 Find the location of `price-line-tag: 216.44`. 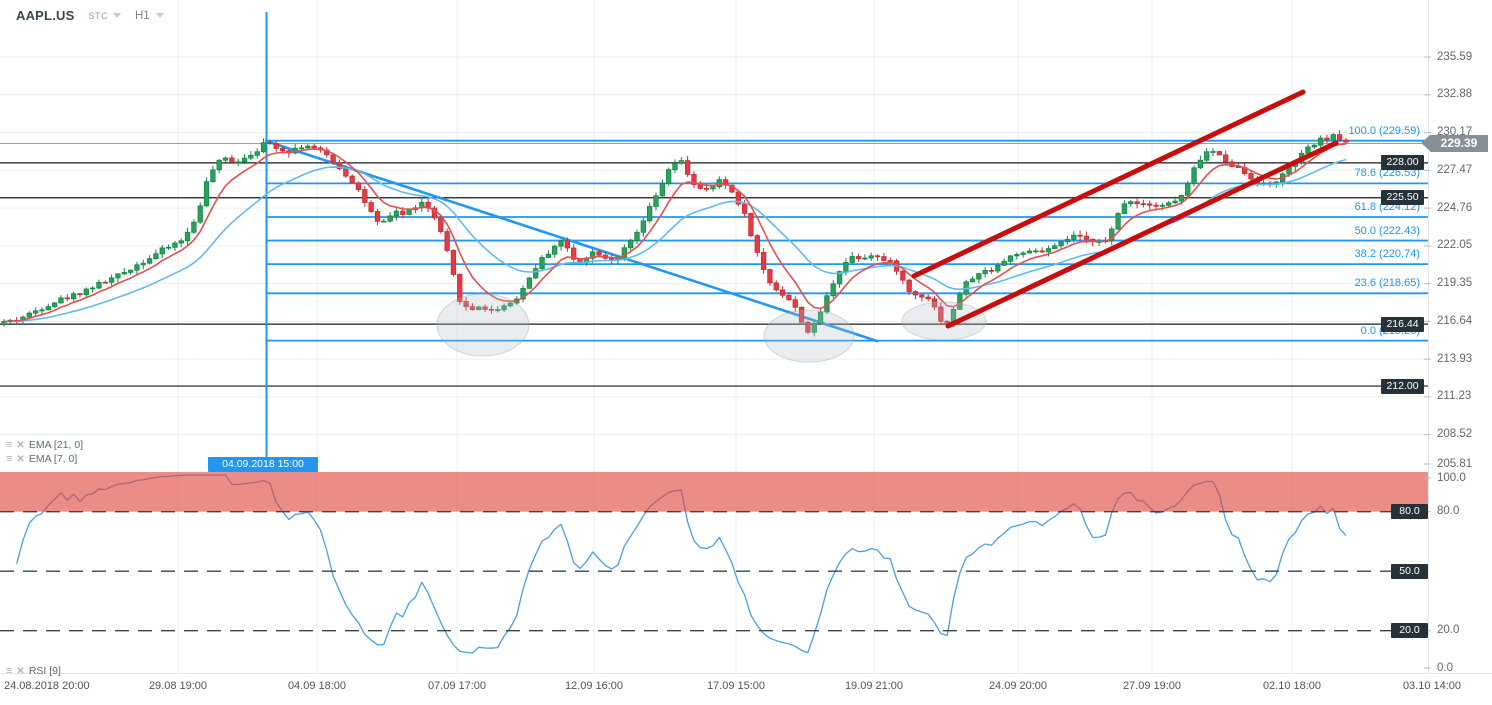

price-line-tag: 216.44 is located at coordinates (1402, 324).